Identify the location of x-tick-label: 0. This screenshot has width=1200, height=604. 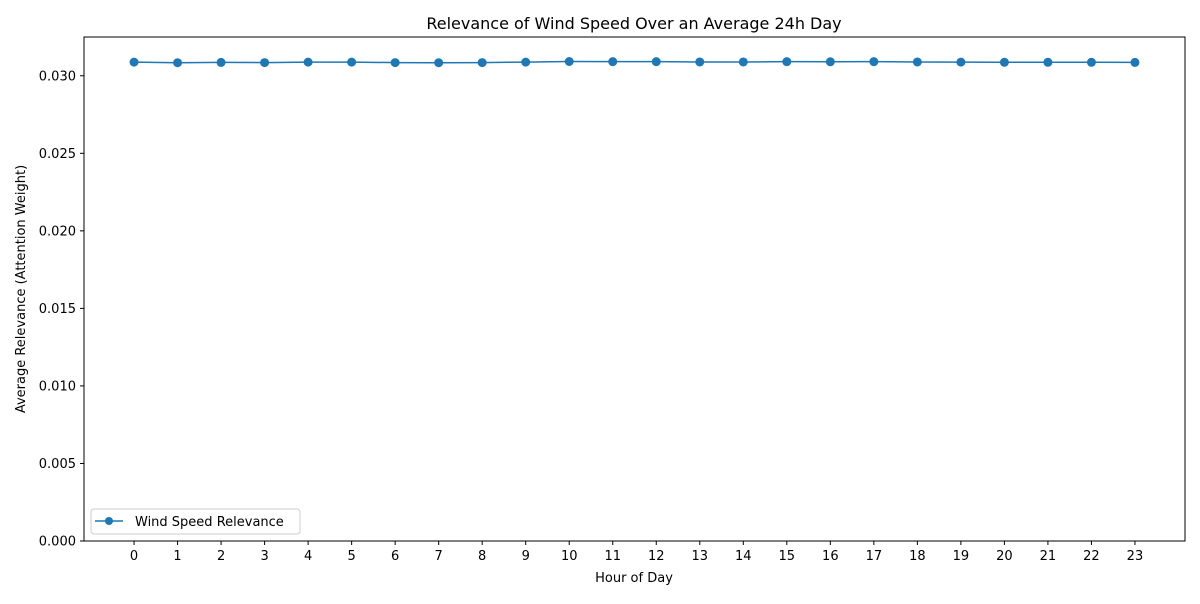
(134, 556).